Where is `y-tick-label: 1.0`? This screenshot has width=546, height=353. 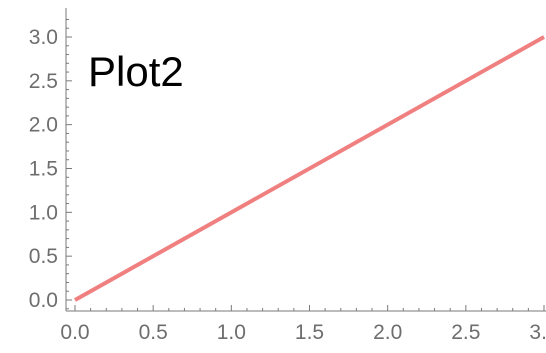 y-tick-label: 1.0 is located at coordinates (43, 212).